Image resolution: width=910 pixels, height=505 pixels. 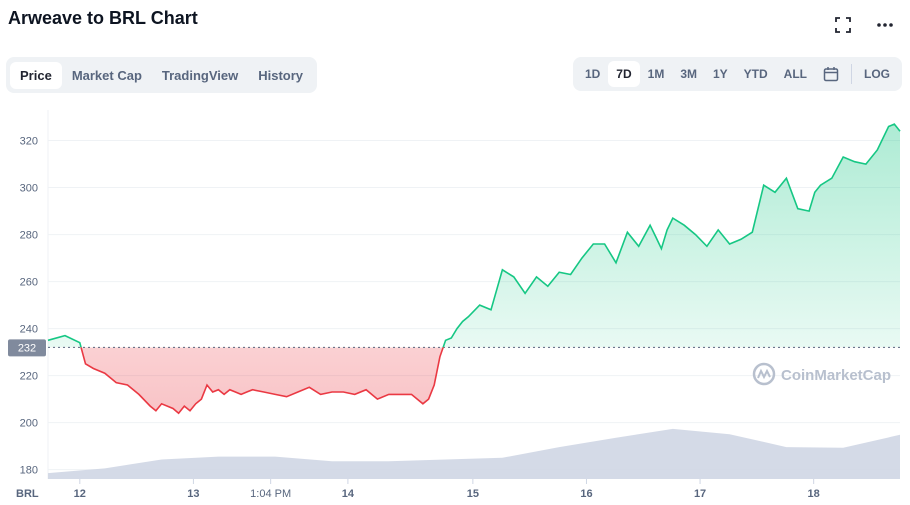 What do you see at coordinates (831, 74) in the screenshot?
I see `calendar-icon` at bounding box center [831, 74].